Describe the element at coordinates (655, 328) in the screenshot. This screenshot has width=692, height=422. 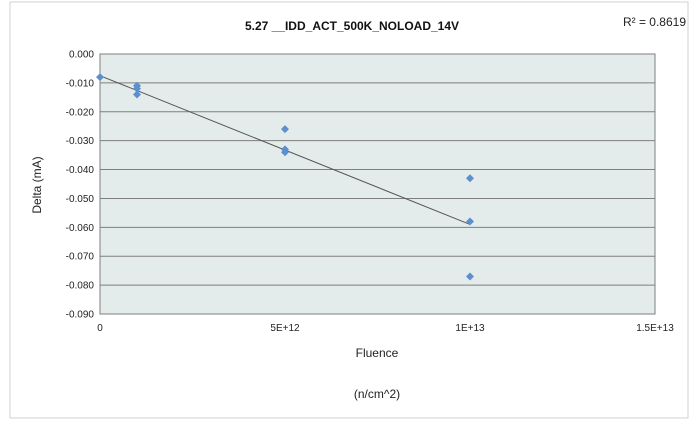
I see `x-tick-label: 1.5E+13` at that location.